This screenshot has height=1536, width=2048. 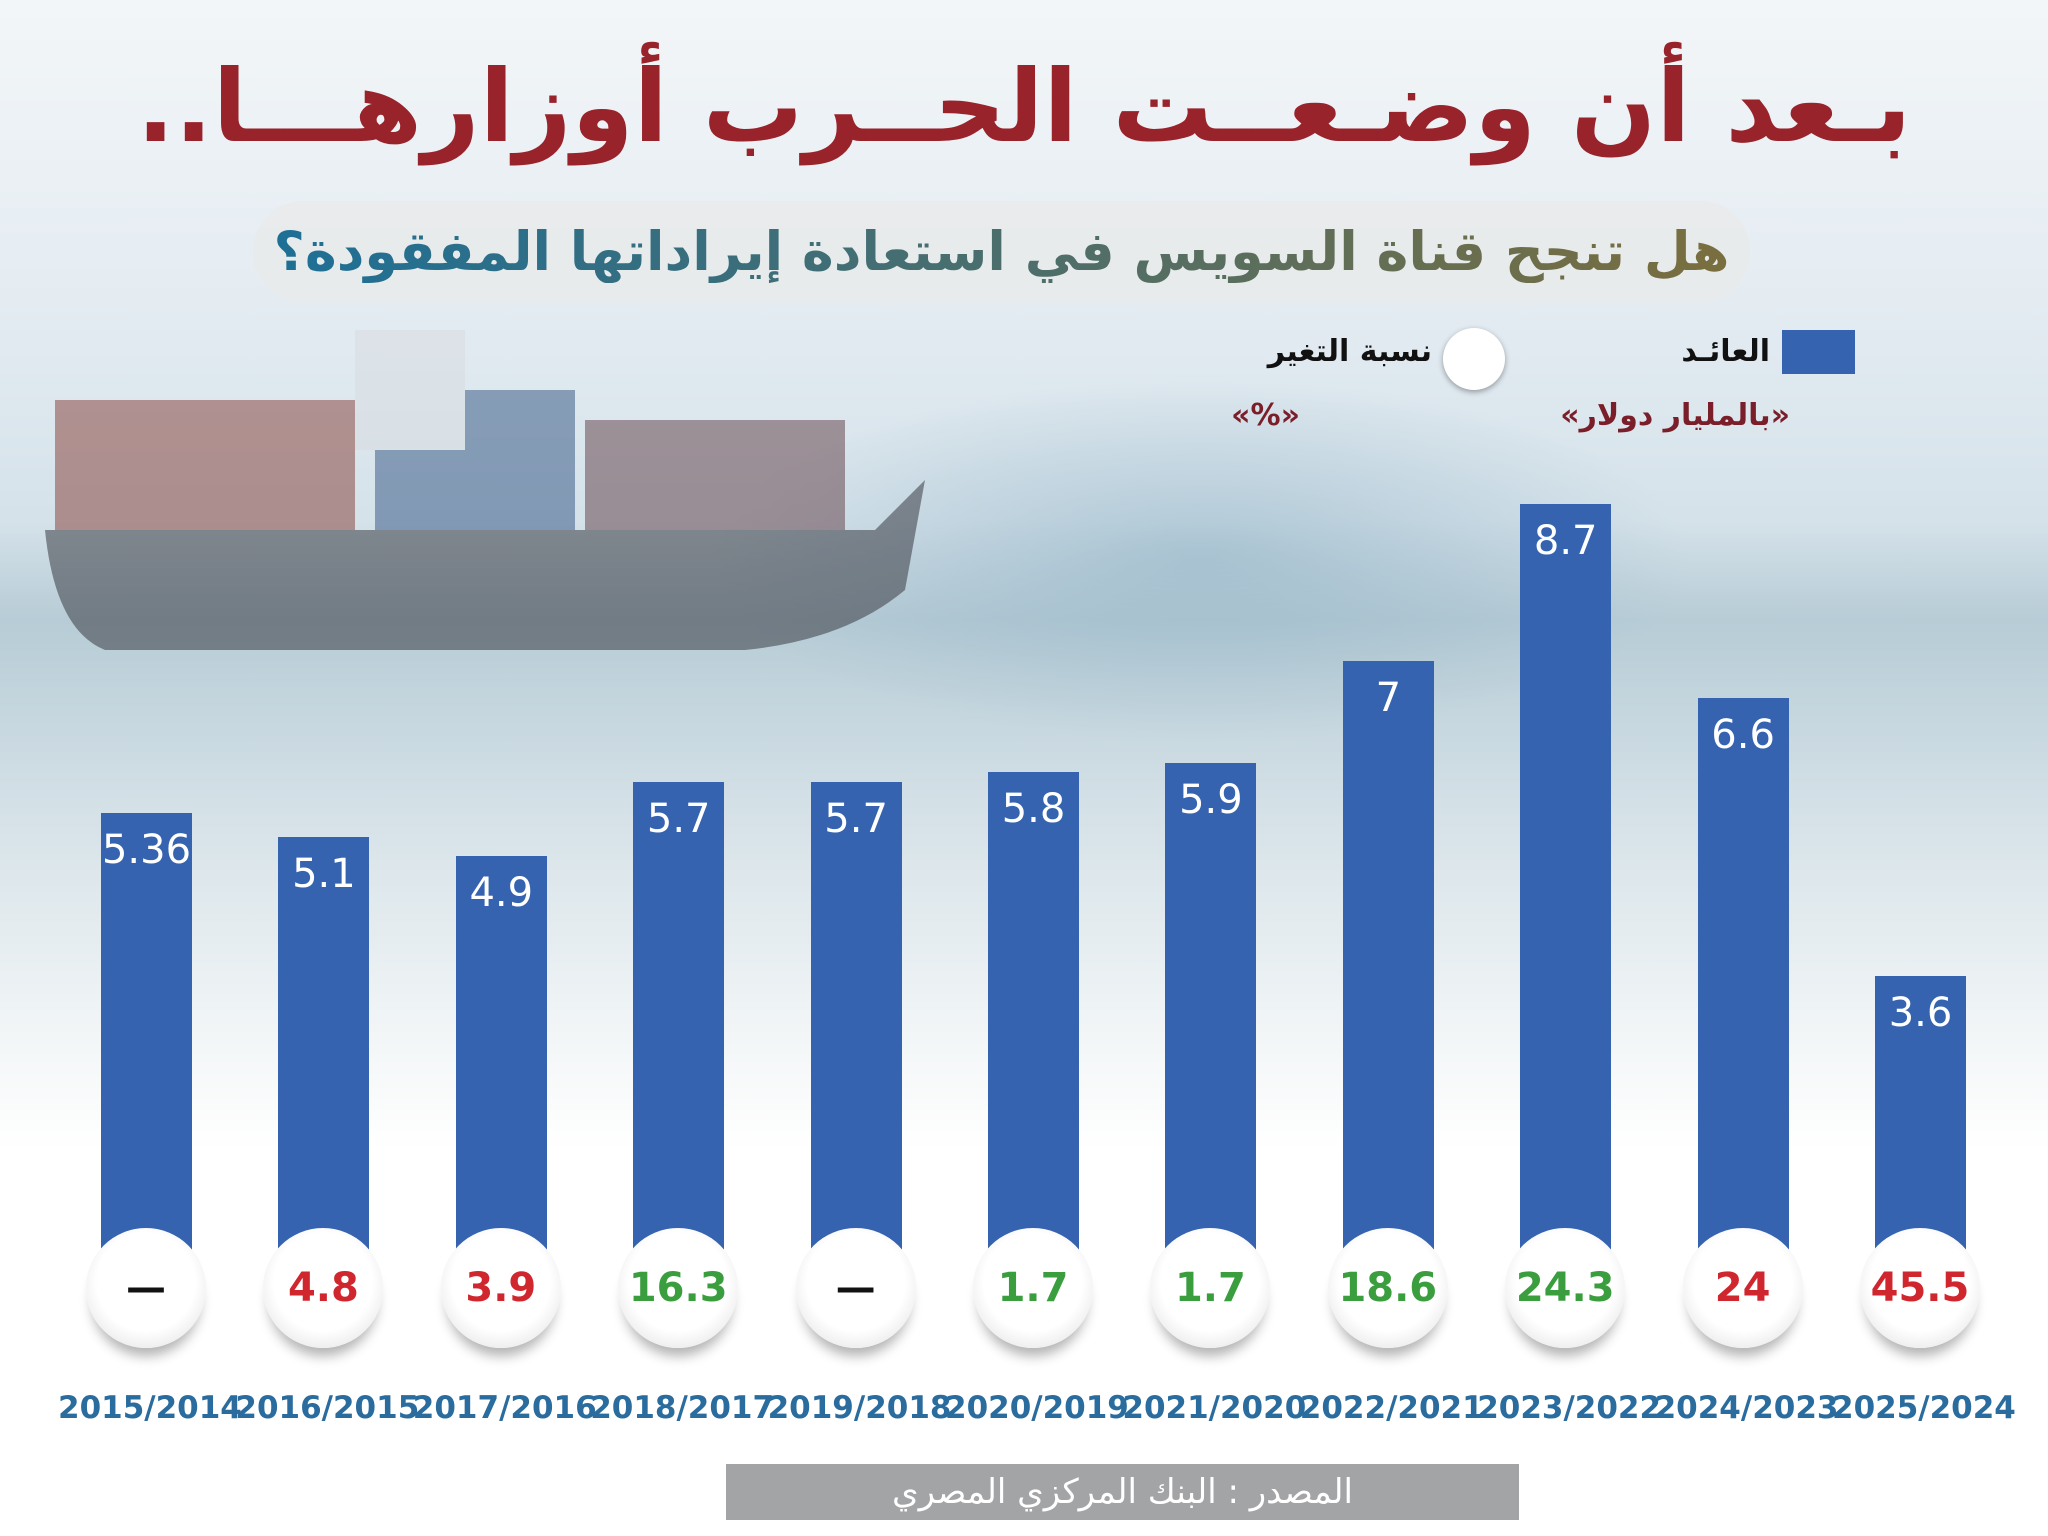 I want to click on bar: 5.36, so click(x=146, y=1031).